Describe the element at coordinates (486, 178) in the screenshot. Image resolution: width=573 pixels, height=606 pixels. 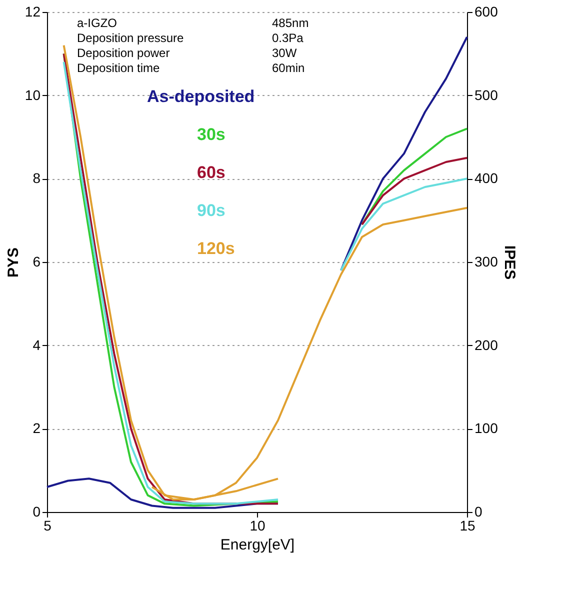
I see `y2-tick-label: 400` at that location.